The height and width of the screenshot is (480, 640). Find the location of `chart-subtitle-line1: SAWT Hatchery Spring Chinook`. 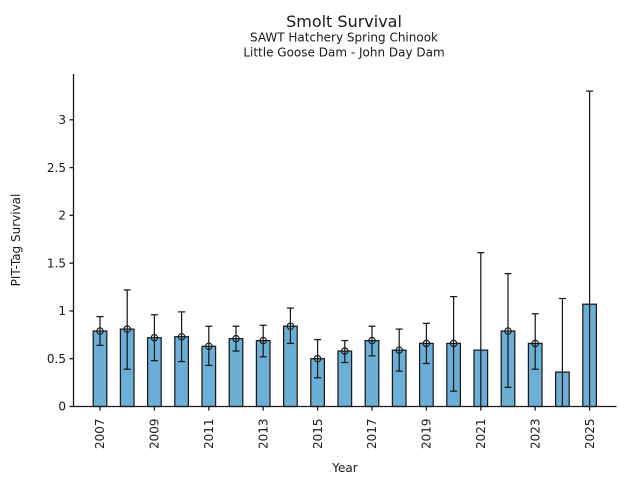

chart-subtitle-line1: SAWT Hatchery Spring Chinook is located at coordinates (344, 38).